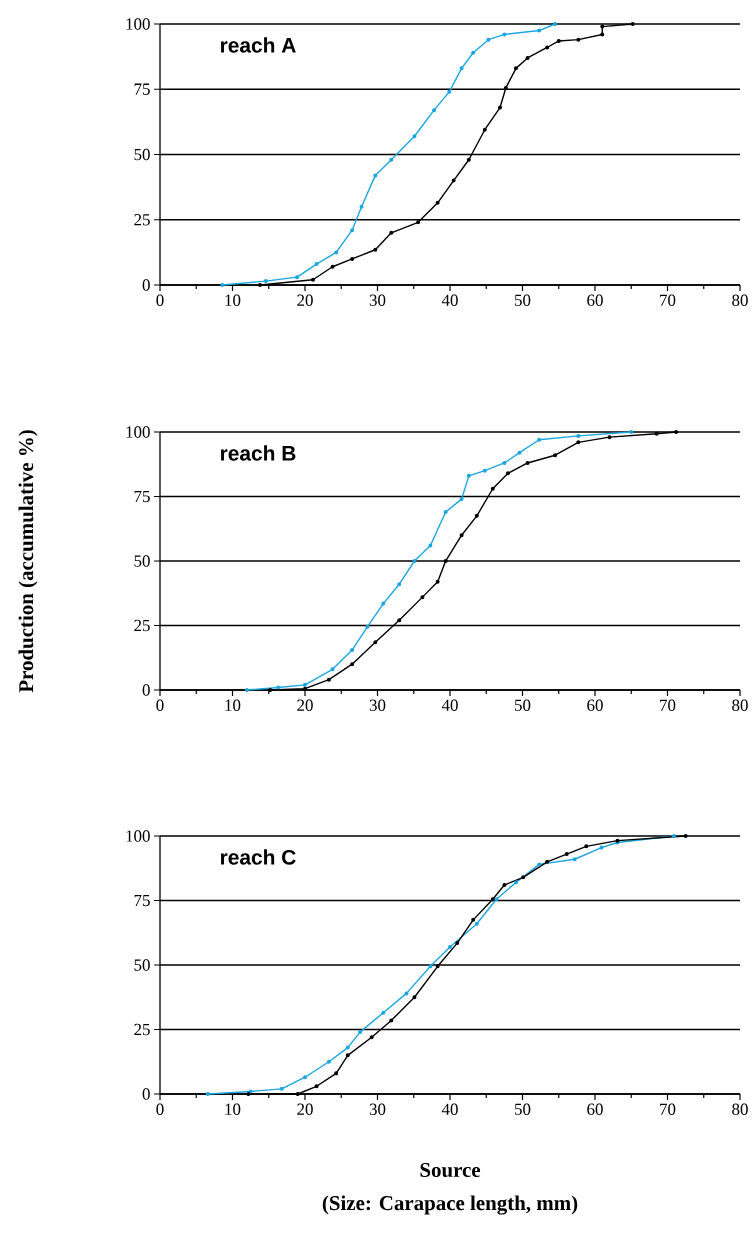 This screenshot has height=1252, width=754. I want to click on text: (Size: Carapace length, mm), so click(450, 1205).